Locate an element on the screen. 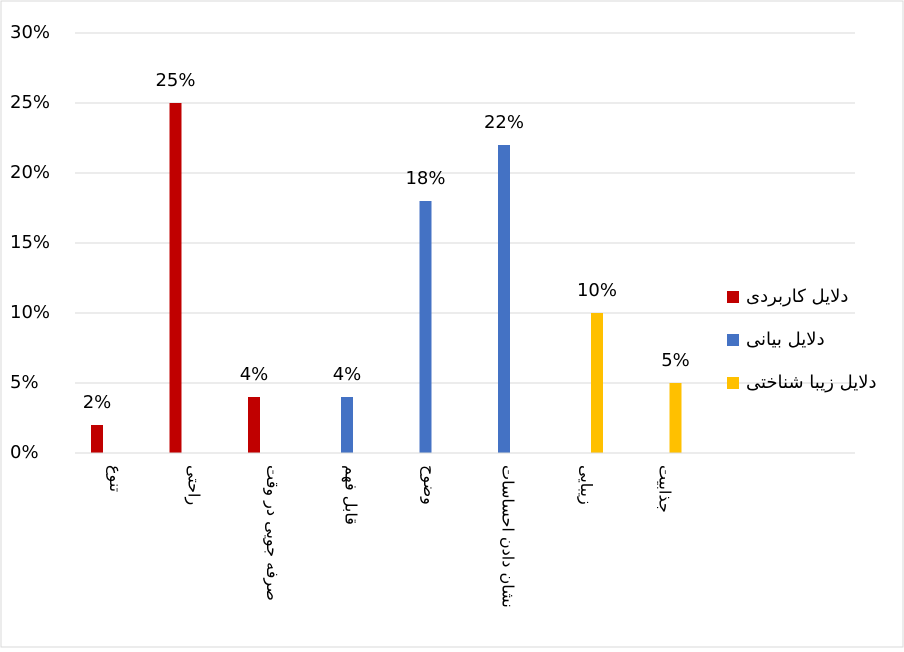 The width and height of the screenshot is (904, 652). x-tick-label: صرفه جویی در وقت is located at coordinates (272, 533).